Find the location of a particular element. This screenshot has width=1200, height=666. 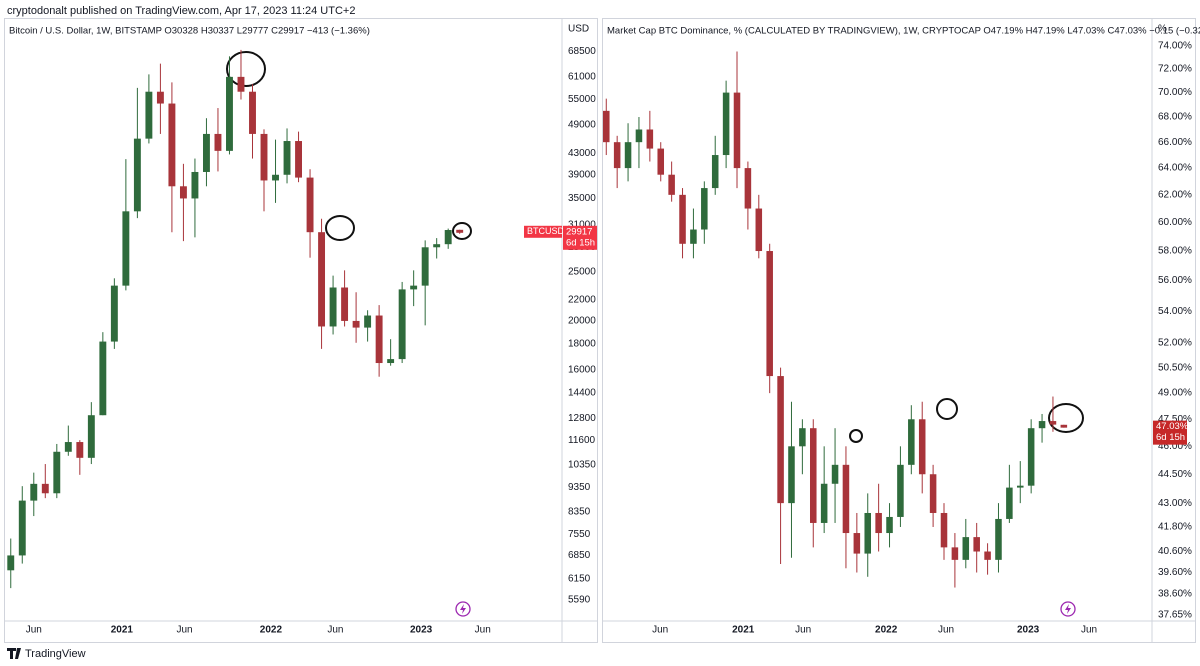

y-tick-label: 72.00% is located at coordinates (1175, 69).